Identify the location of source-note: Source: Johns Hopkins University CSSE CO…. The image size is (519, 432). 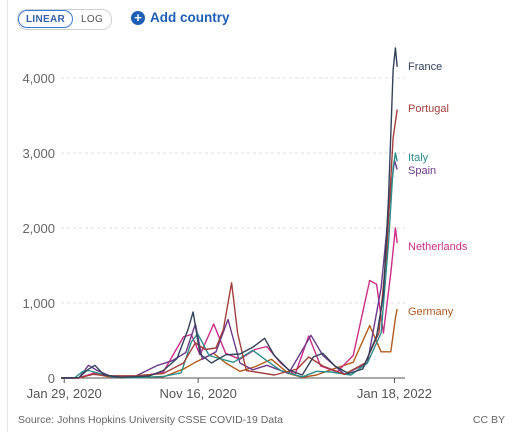
(150, 420).